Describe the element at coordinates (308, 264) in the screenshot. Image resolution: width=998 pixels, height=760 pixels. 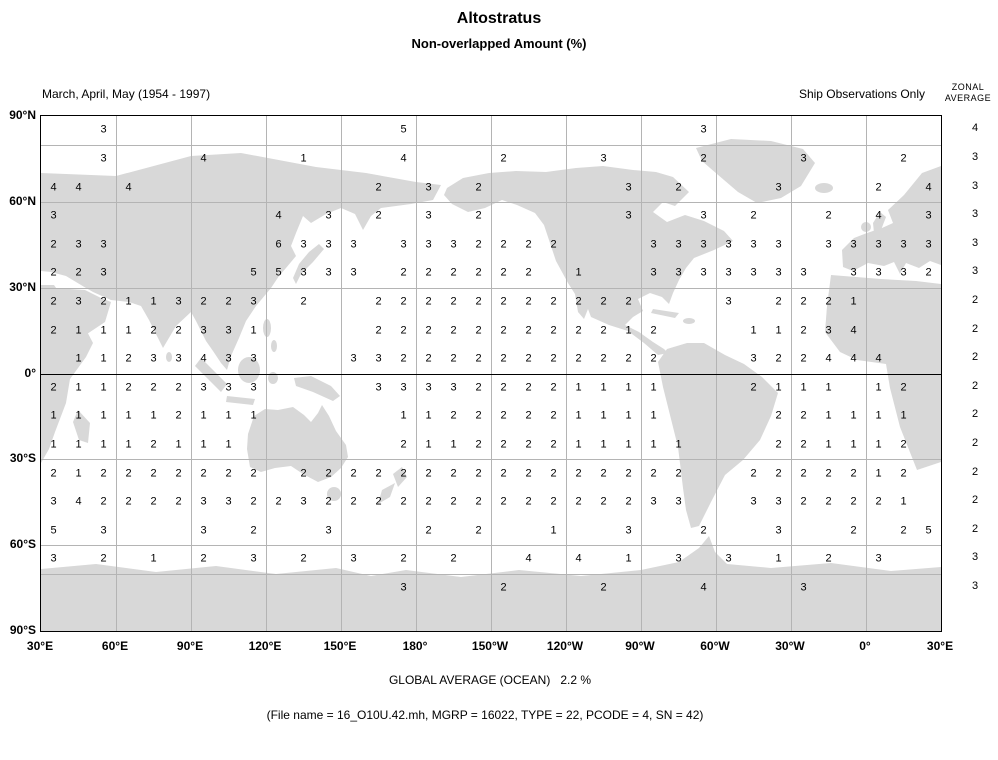
I see `land-japan` at that location.